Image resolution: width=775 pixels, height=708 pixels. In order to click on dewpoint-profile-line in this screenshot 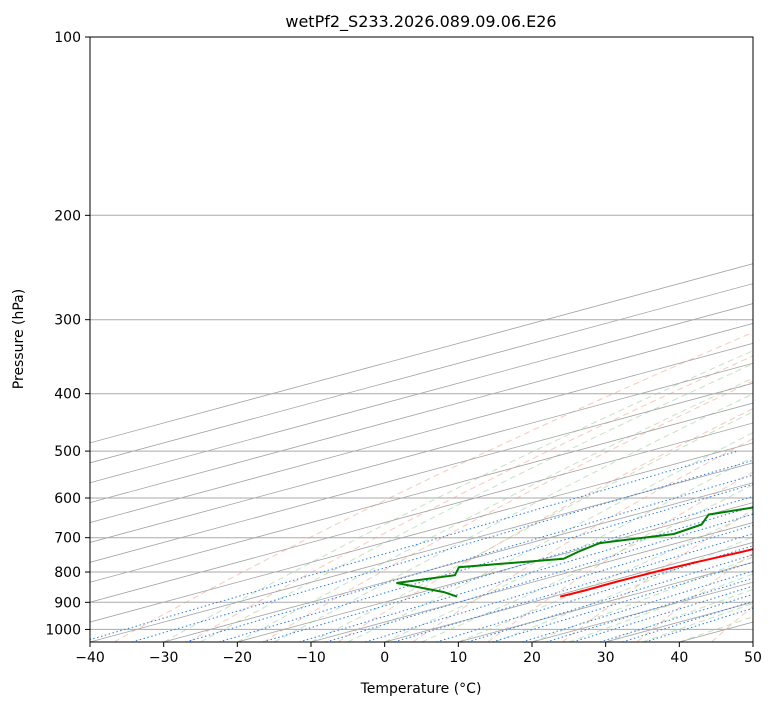, I will do `click(574, 552)`.